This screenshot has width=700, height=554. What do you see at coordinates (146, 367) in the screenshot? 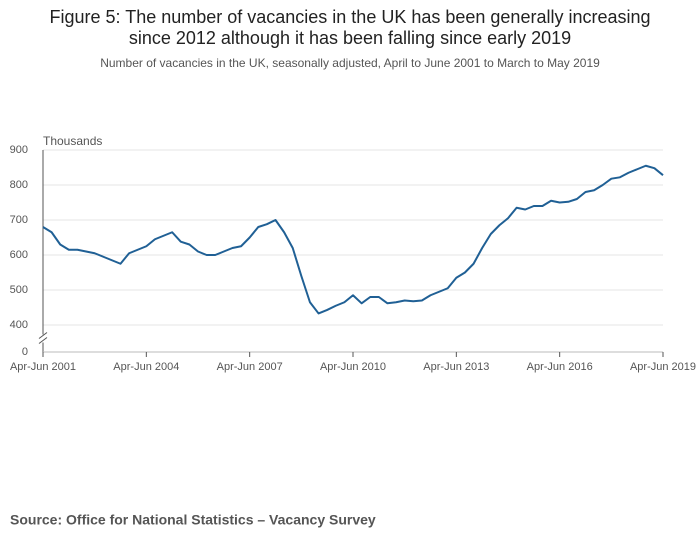
I see `x-tick-label: Apr-Jun 2004` at bounding box center [146, 367].